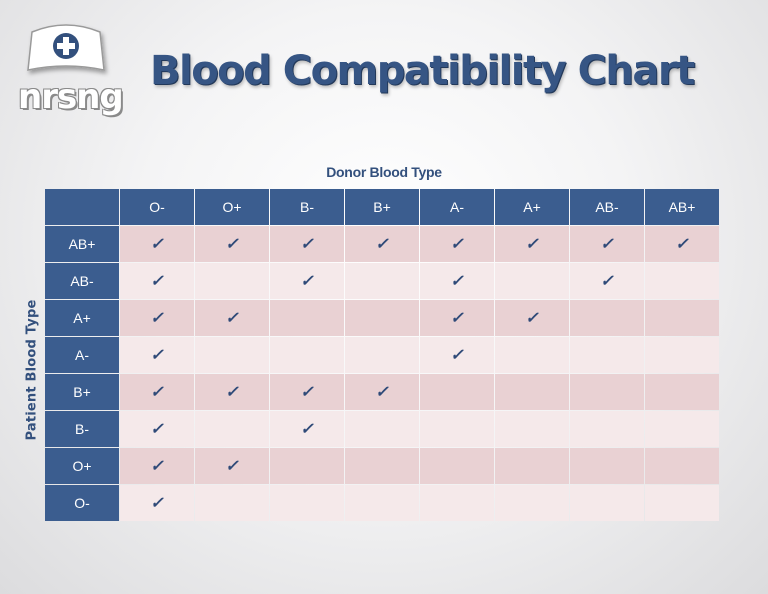 The width and height of the screenshot is (768, 594). Describe the element at coordinates (532, 207) in the screenshot. I see `column-header: A+` at that location.